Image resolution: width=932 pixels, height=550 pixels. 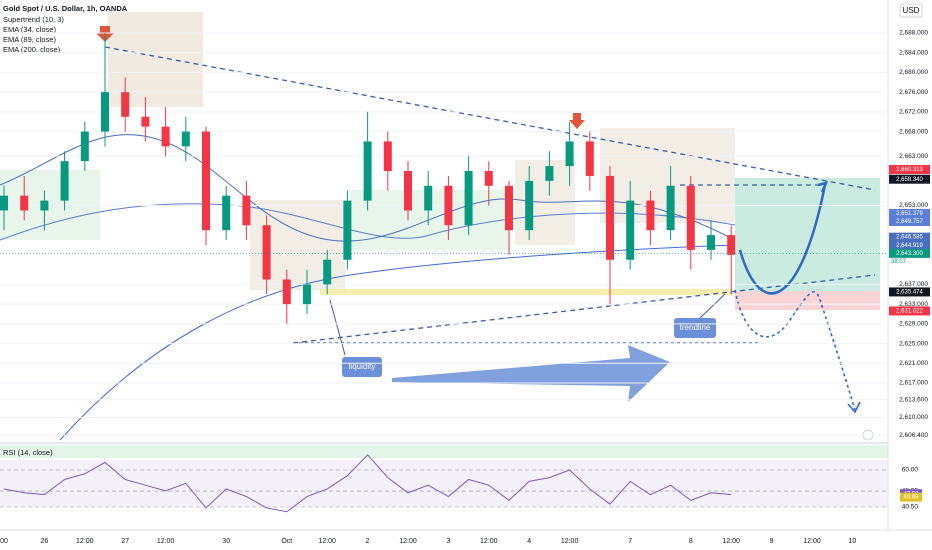 What do you see at coordinates (853, 541) in the screenshot?
I see `x-tick-label: 10` at bounding box center [853, 541].